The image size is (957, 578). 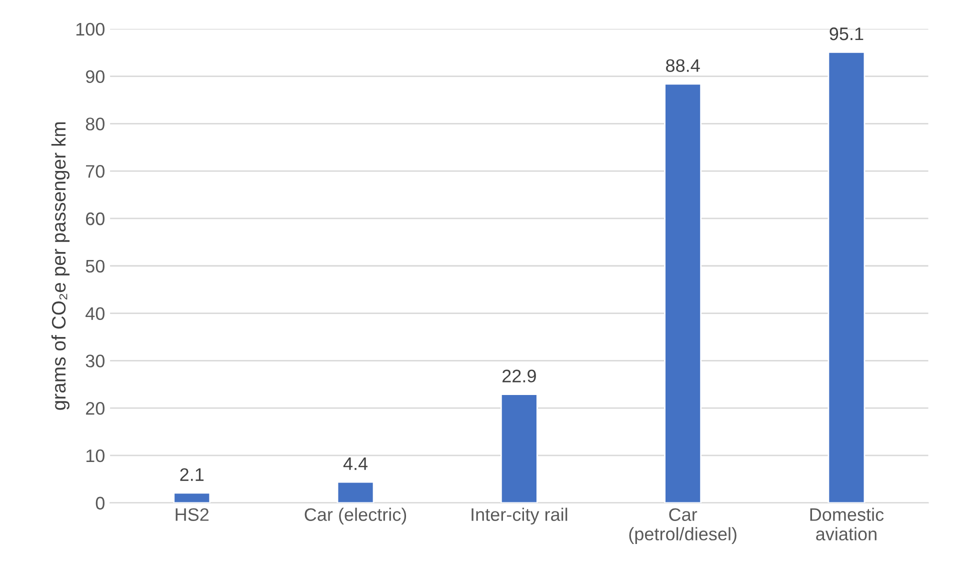 I want to click on y-tick-label: 100, so click(x=90, y=29).